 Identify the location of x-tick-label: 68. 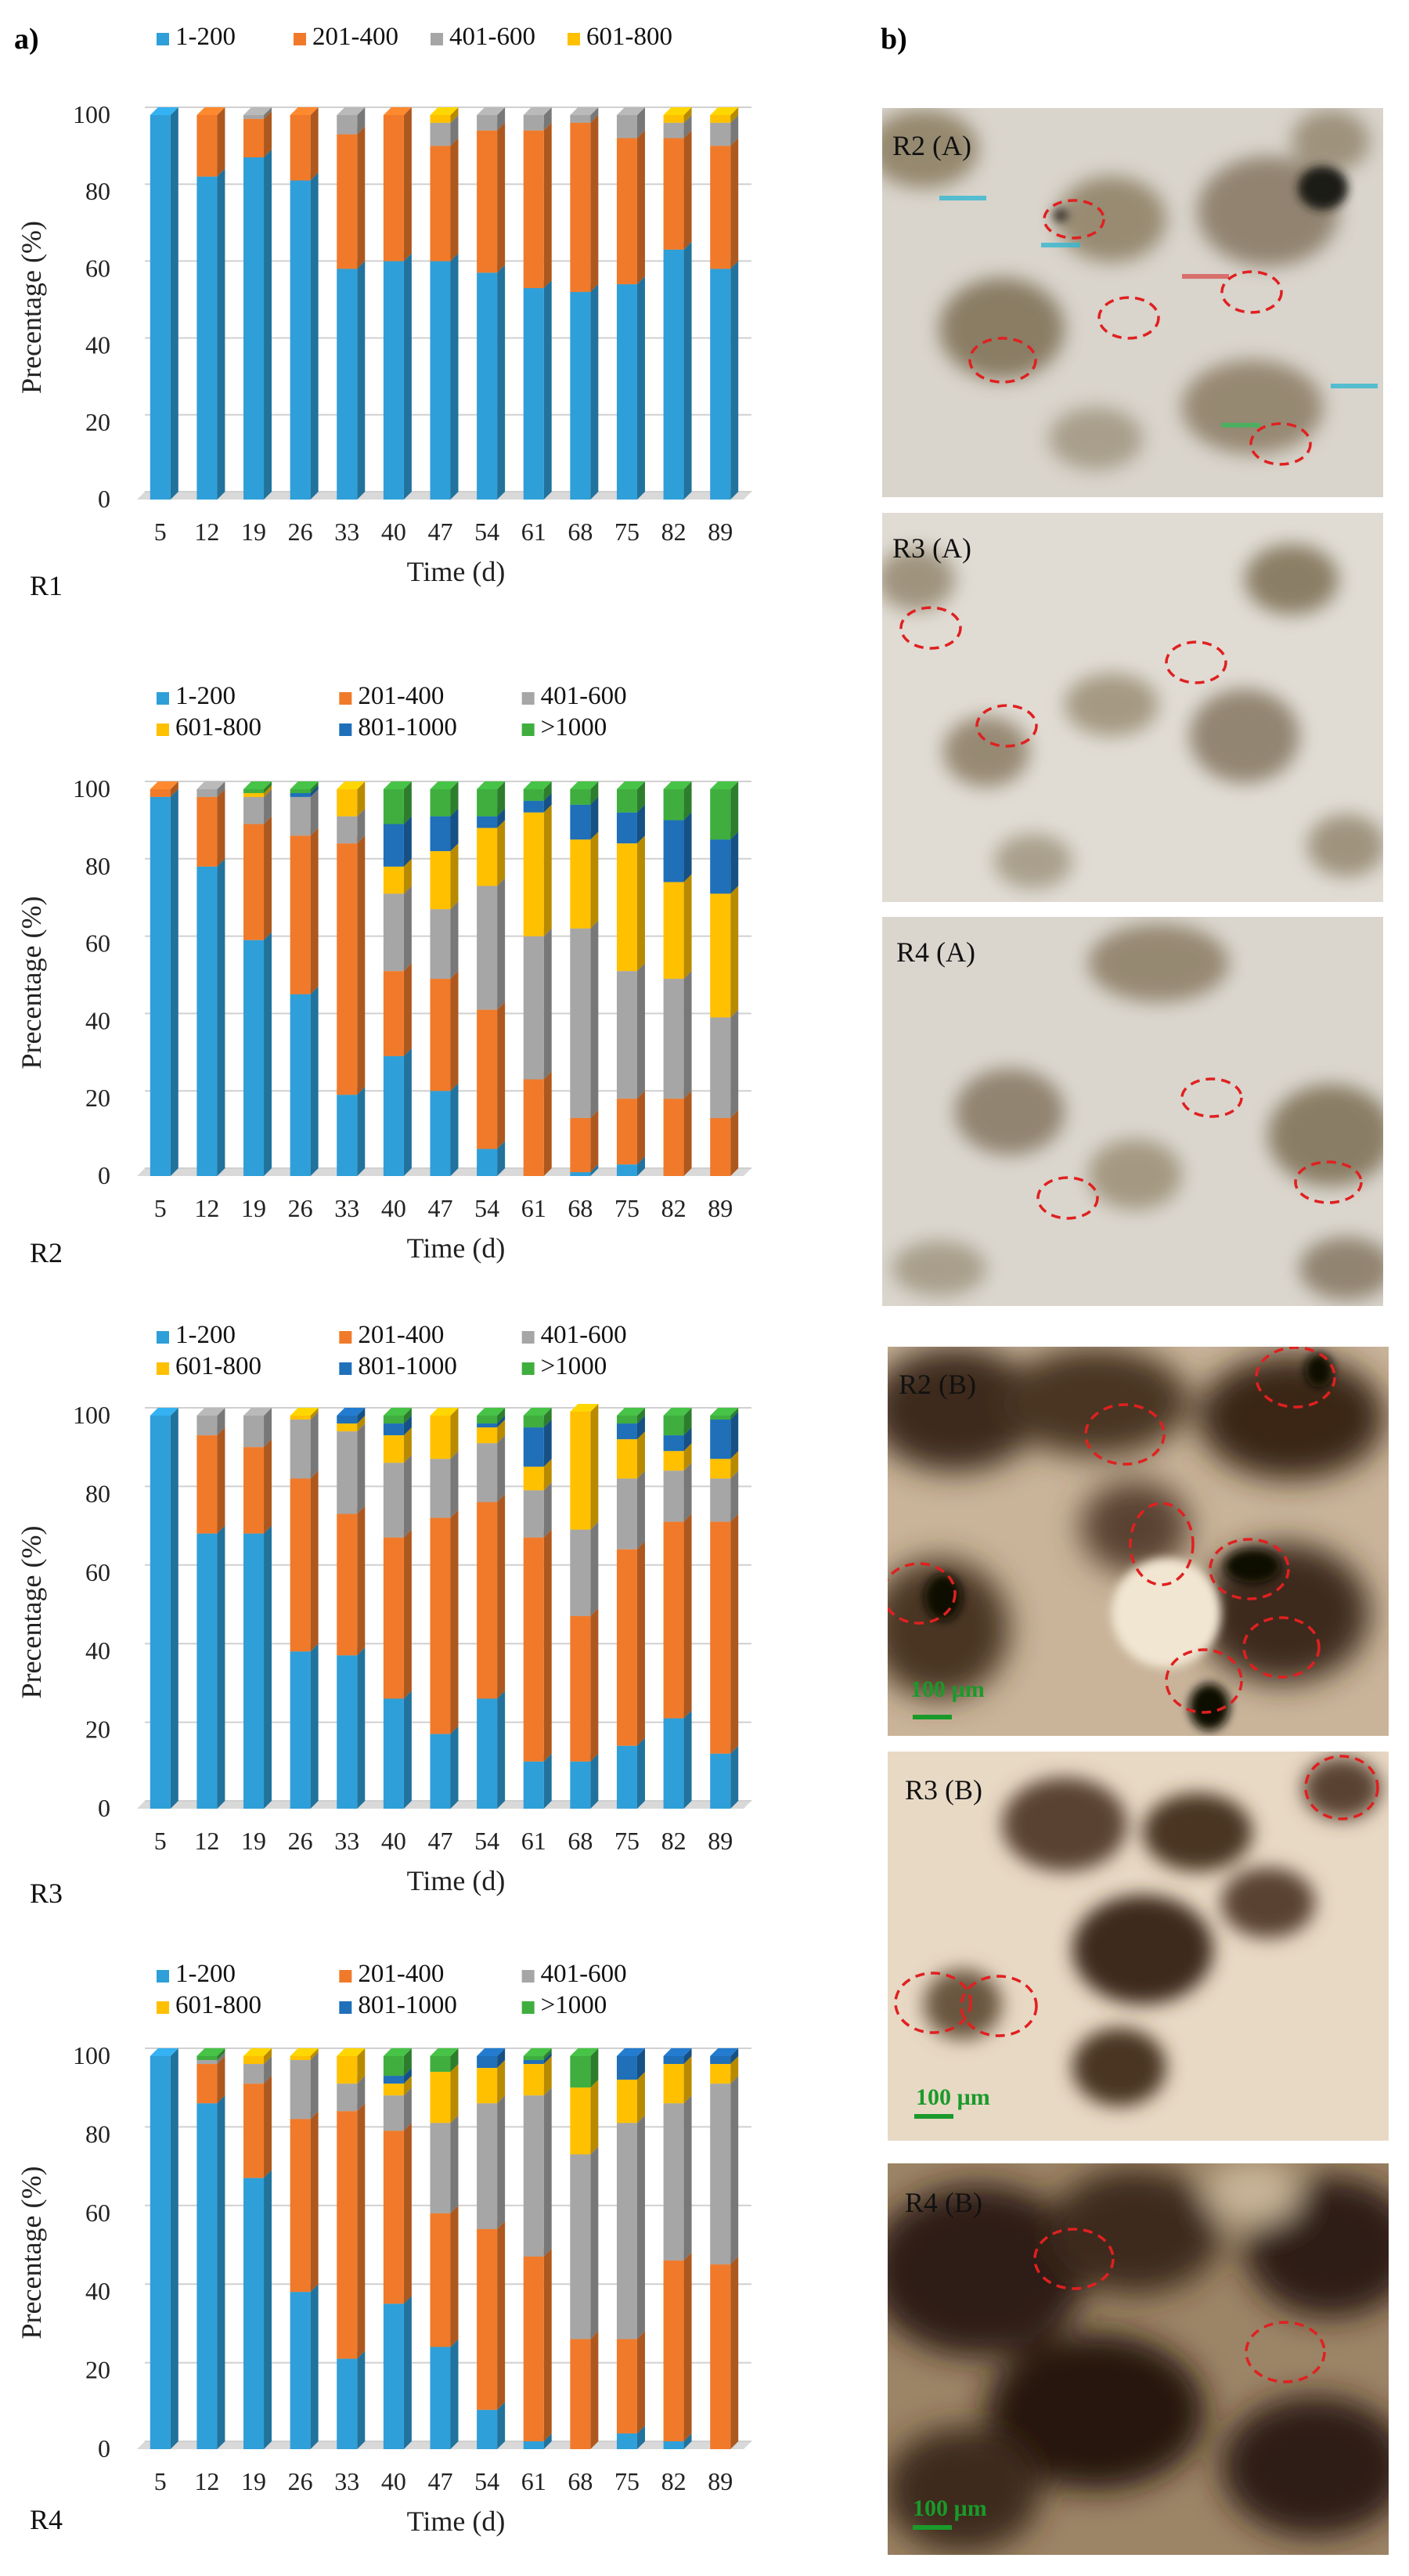
(580, 1841).